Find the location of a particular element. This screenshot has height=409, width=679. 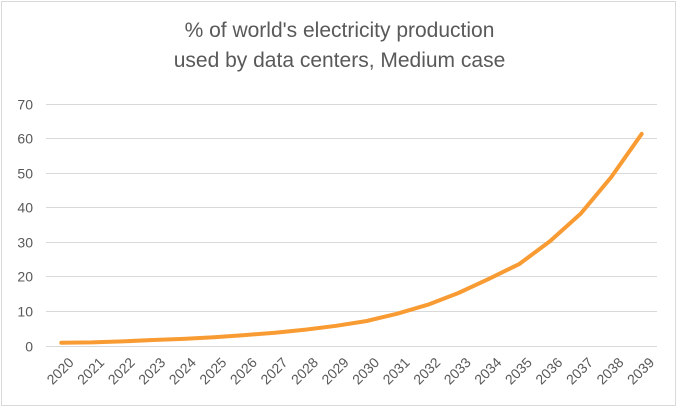

x-tick-label: 2024 is located at coordinates (182, 370).